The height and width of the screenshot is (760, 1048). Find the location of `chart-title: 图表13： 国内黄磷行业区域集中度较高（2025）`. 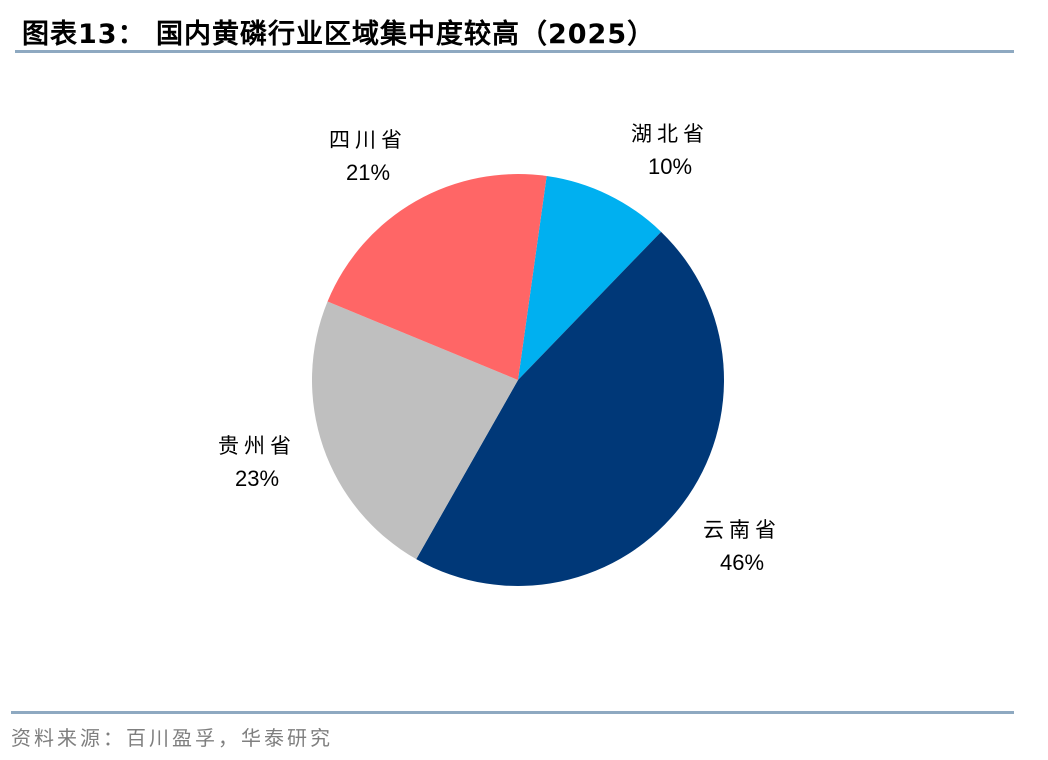

chart-title: 图表13： 国内黄磷行业区域集中度较高（2025） is located at coordinates (339, 34).